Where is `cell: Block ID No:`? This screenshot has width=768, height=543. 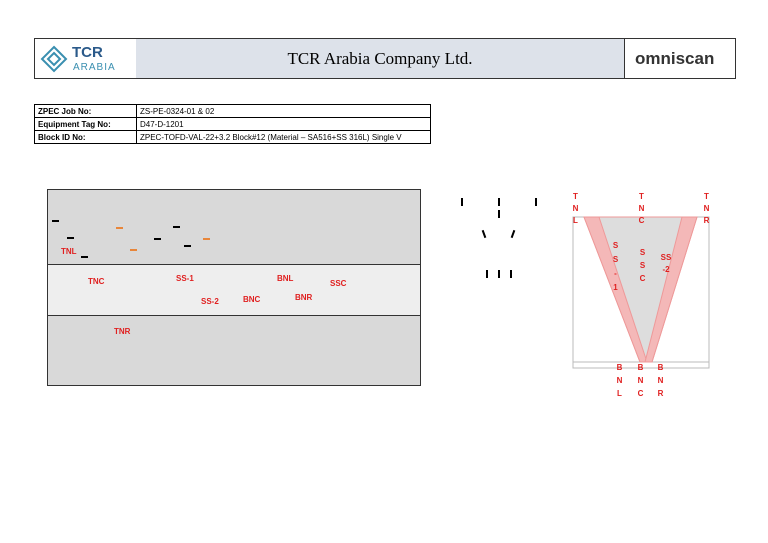
cell: Block ID No: is located at coordinates (85, 137).